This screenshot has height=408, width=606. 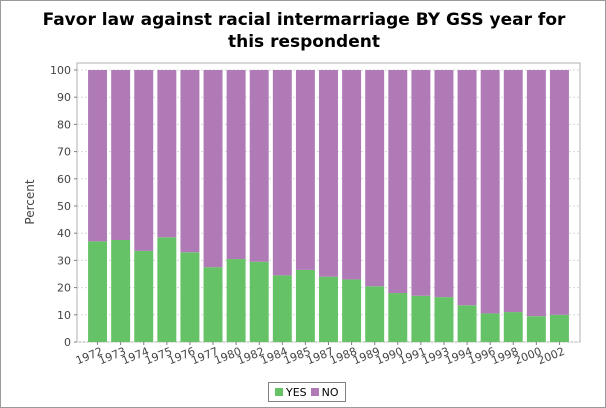 What do you see at coordinates (64, 124) in the screenshot?
I see `y-tick-label: 80` at bounding box center [64, 124].